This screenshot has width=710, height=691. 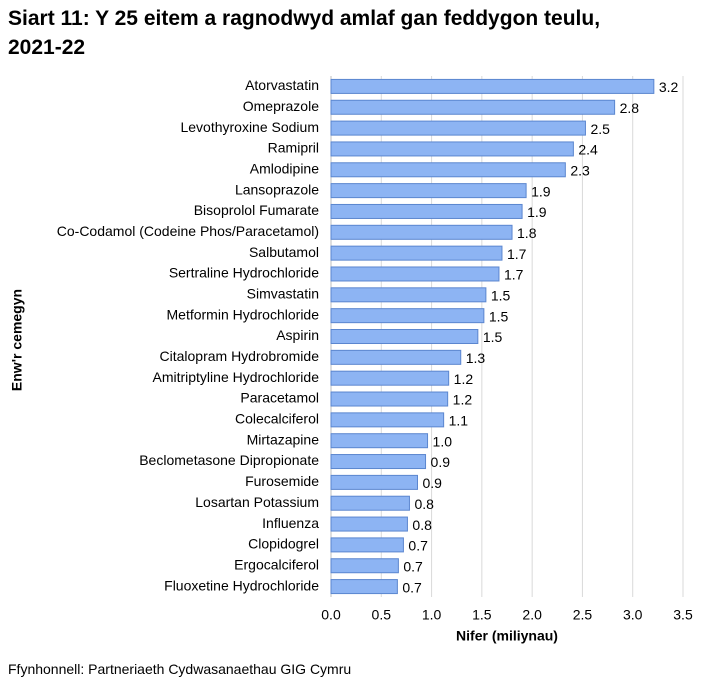 I want to click on y-tick-label: Amitriptyline Hydrochloride, so click(x=235, y=377).